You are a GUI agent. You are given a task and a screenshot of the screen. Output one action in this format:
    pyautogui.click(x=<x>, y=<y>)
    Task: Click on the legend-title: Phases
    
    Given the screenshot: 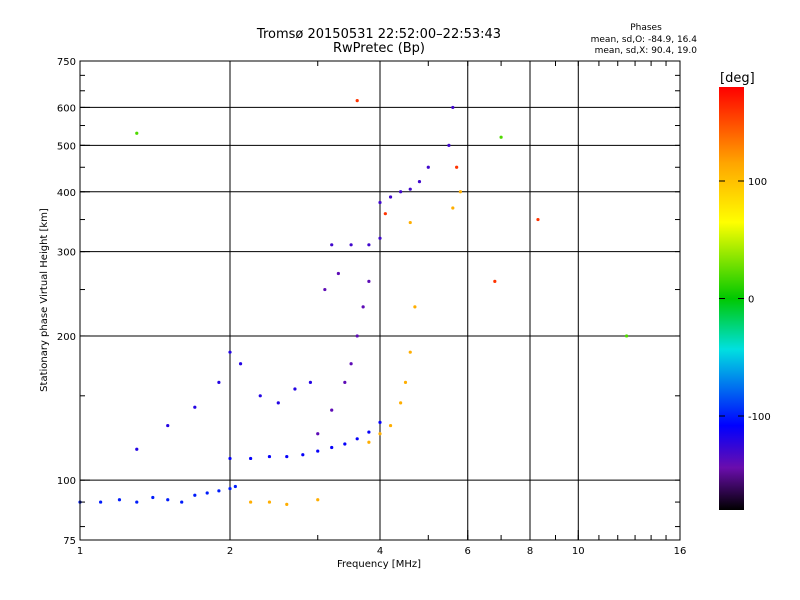 What is the action you would take?
    pyautogui.click(x=646, y=28)
    